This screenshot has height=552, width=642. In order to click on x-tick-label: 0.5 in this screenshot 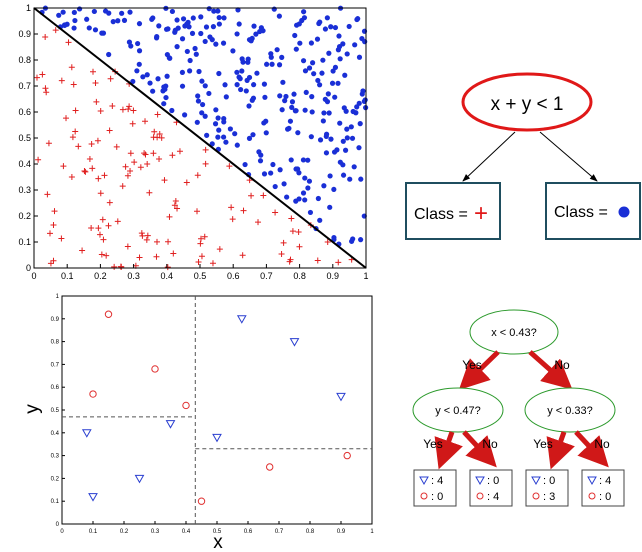, I will do `click(200, 276)`.